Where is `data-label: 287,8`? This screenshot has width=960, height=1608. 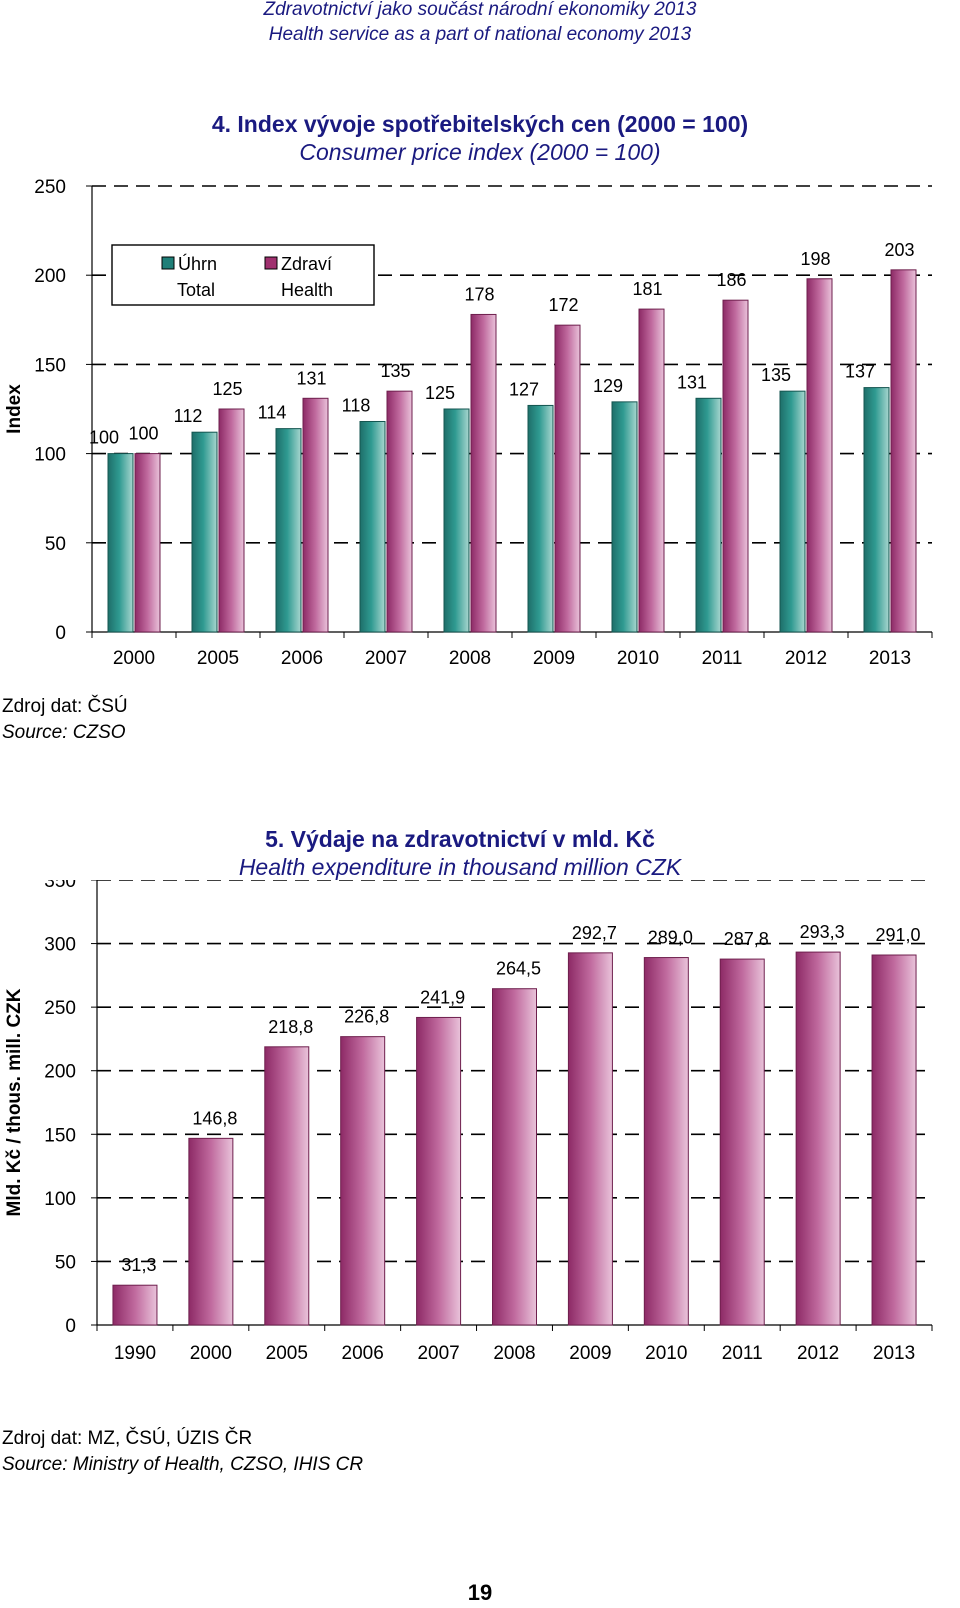
data-label: 287,8 is located at coordinates (746, 939).